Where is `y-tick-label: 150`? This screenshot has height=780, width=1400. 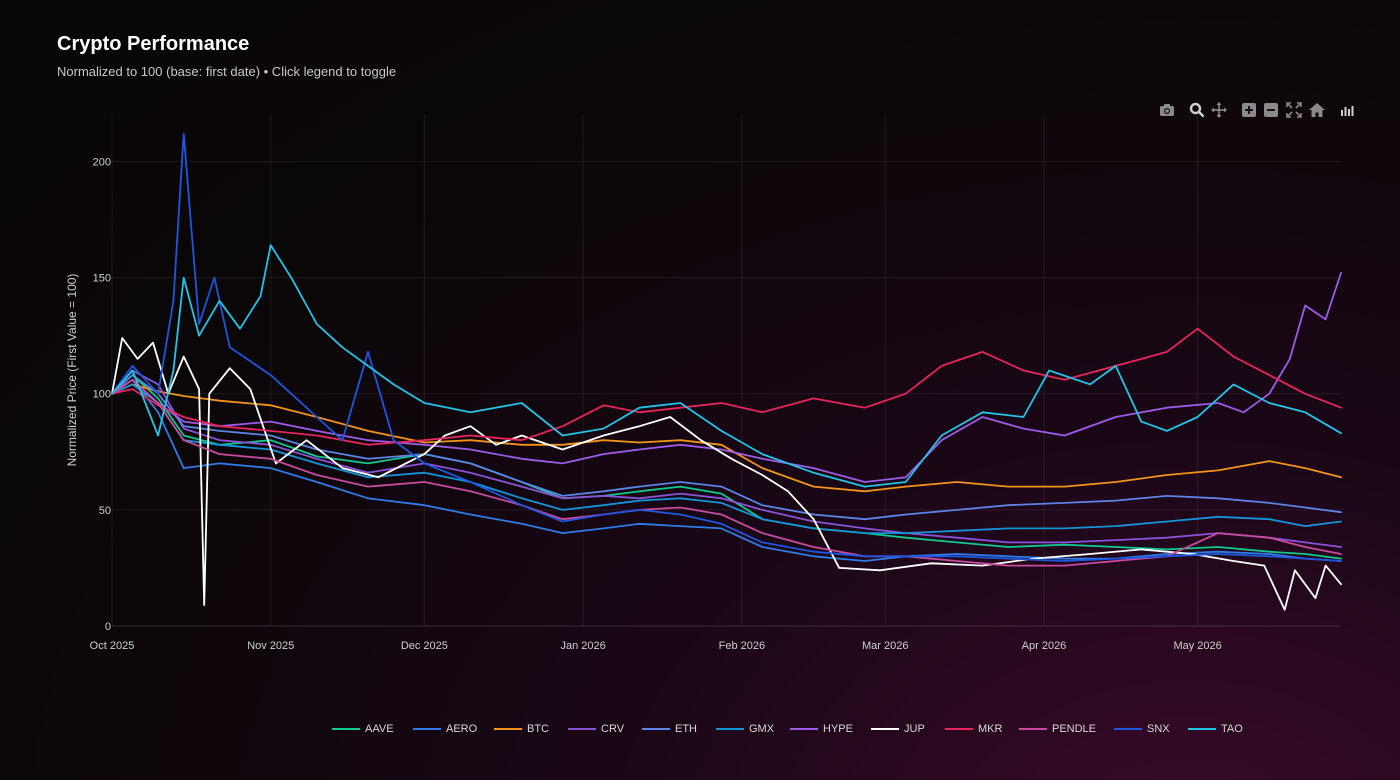
y-tick-label: 150 is located at coordinates (102, 279).